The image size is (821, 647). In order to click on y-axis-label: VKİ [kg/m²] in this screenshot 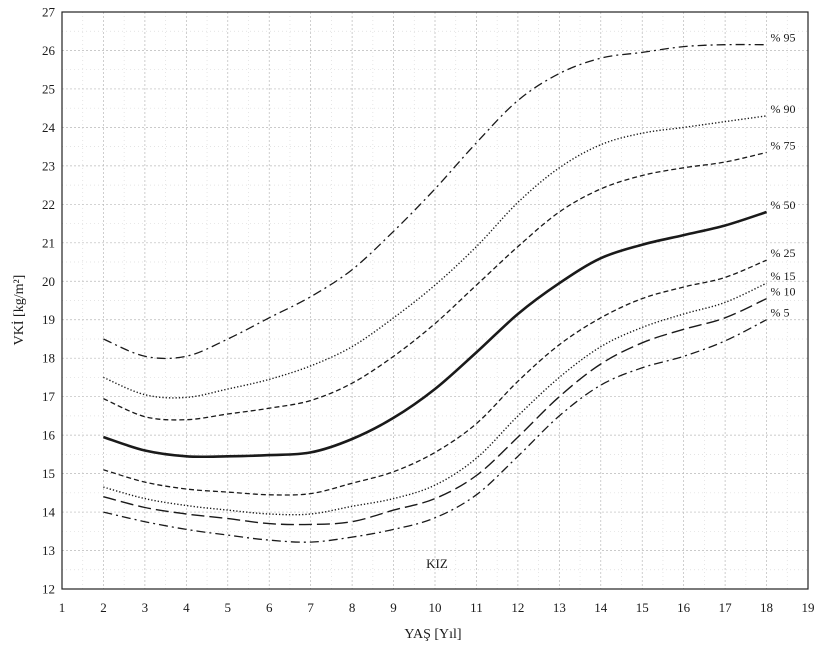, I will do `click(19, 310)`.